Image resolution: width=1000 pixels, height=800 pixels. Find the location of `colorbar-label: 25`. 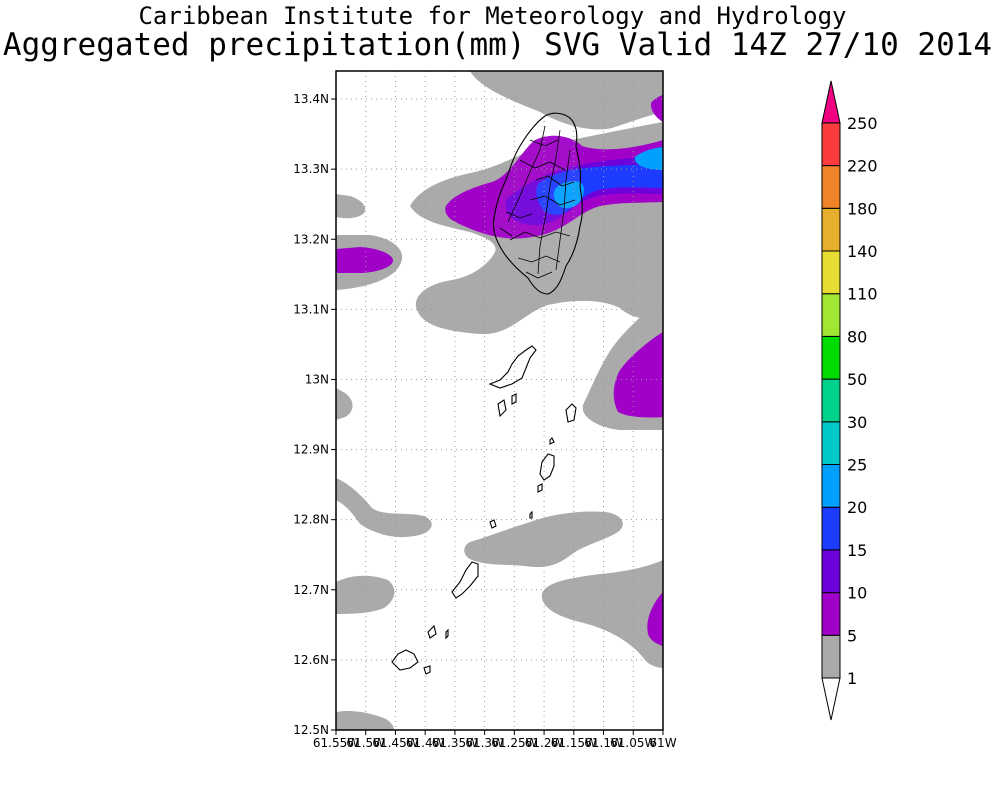

colorbar-label: 25 is located at coordinates (857, 465).